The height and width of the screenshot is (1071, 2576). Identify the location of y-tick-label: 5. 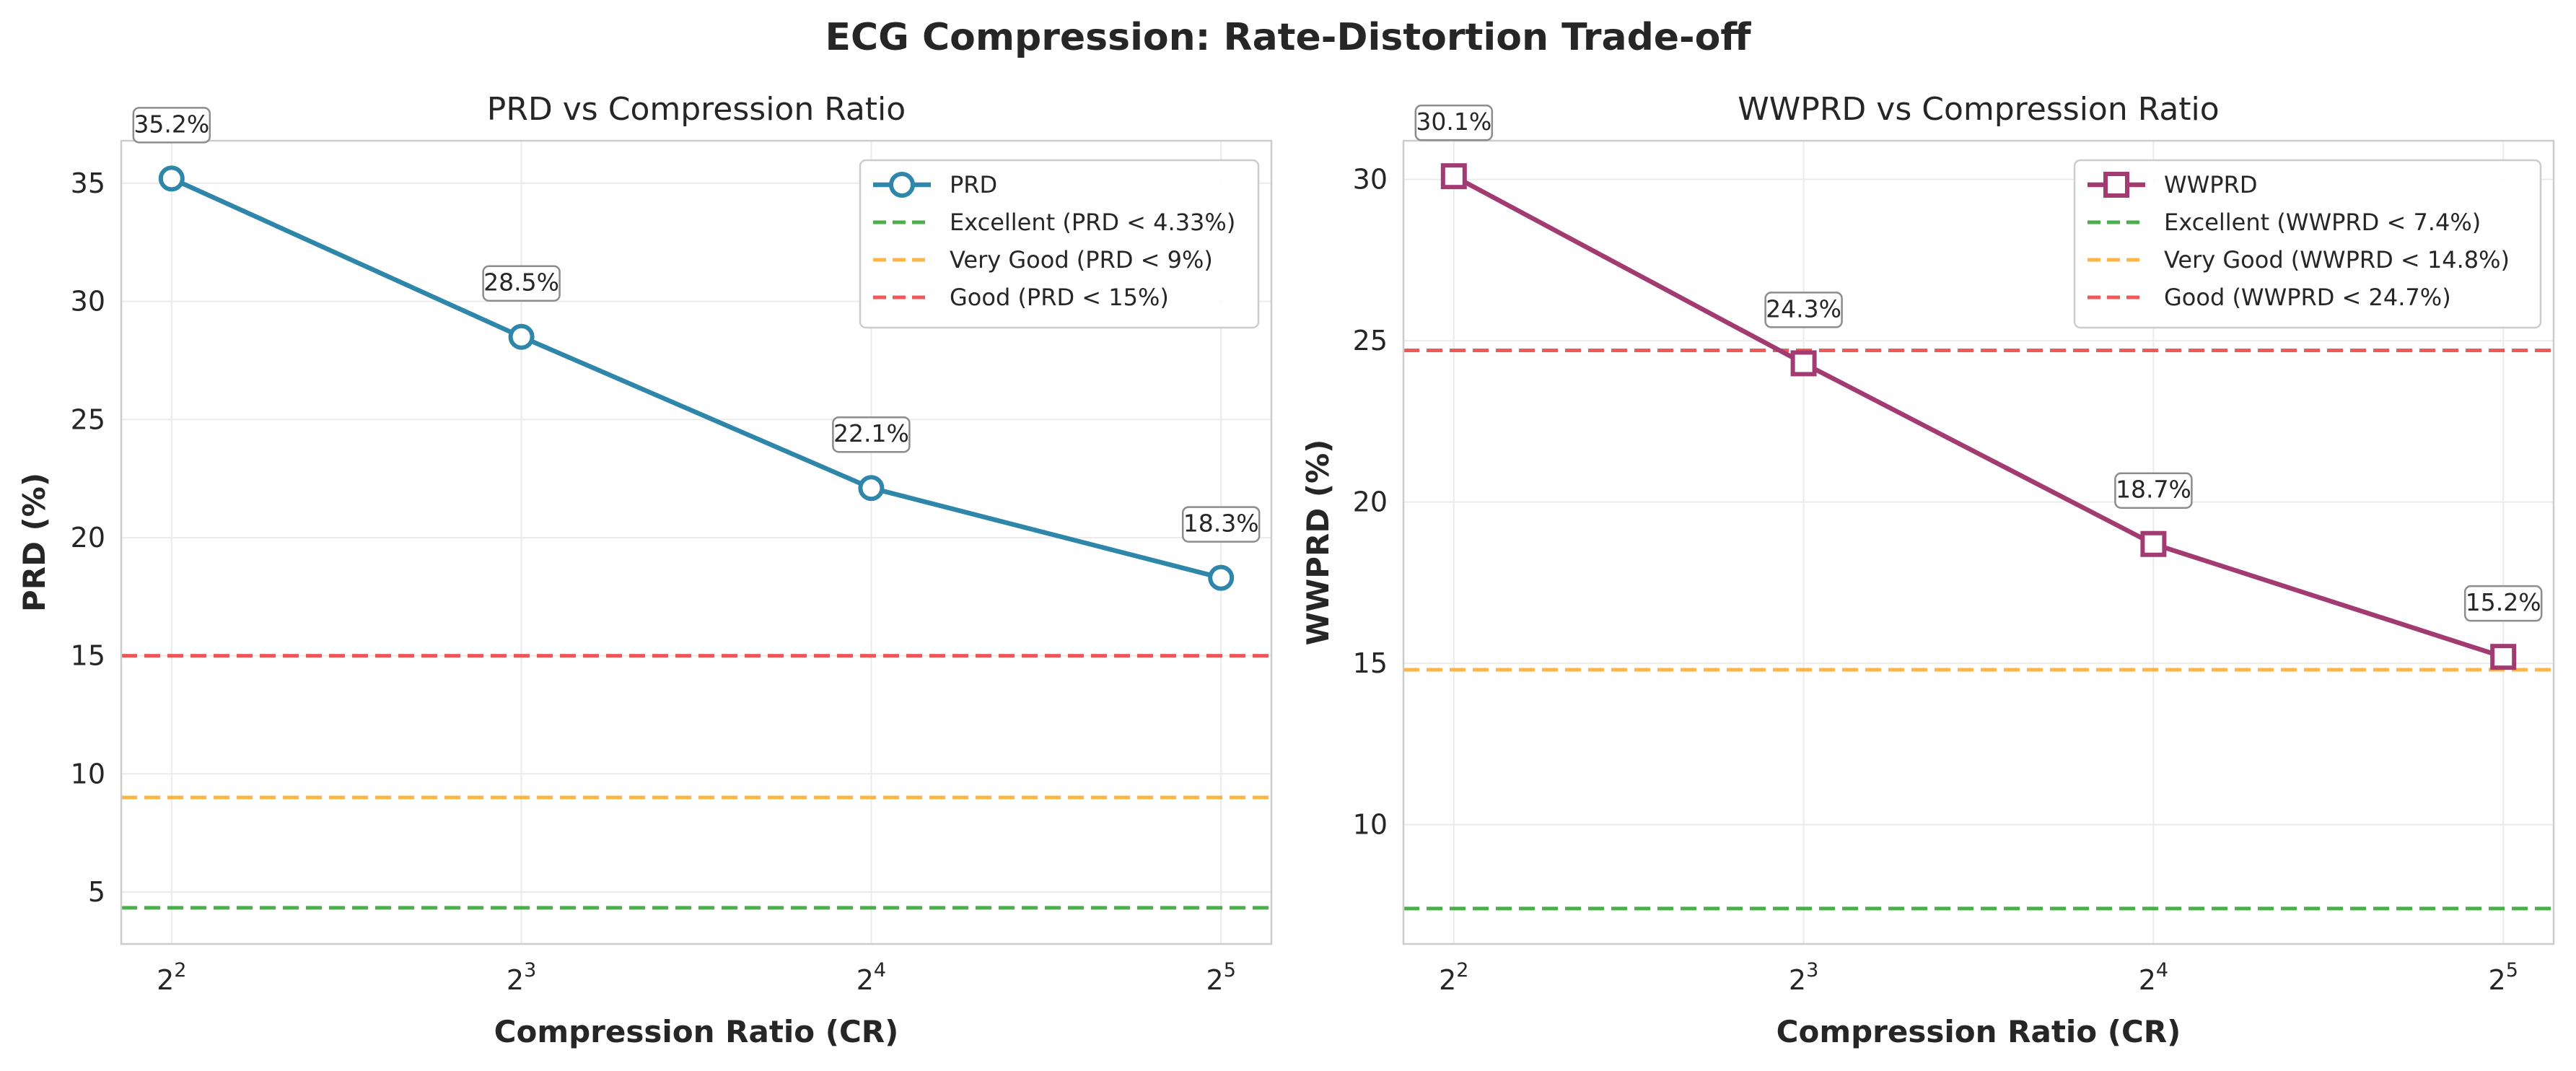
(97, 892).